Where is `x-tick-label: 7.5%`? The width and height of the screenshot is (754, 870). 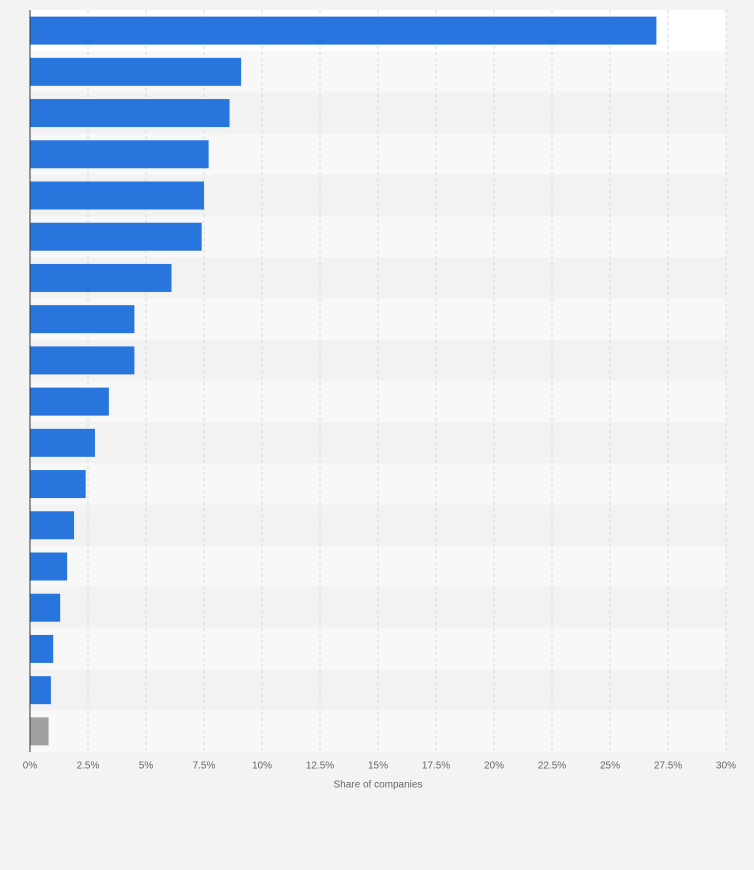 x-tick-label: 7.5% is located at coordinates (204, 766).